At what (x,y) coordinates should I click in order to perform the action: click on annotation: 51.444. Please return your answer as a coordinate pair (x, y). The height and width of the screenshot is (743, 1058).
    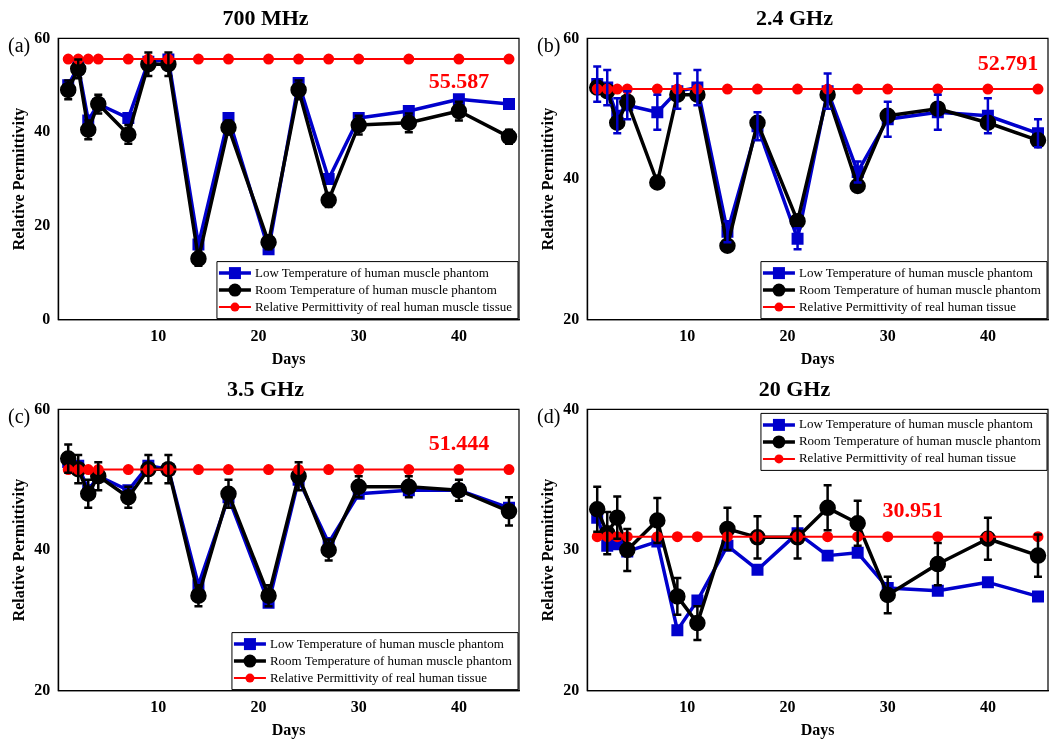
    Looking at the image, I should click on (459, 443).